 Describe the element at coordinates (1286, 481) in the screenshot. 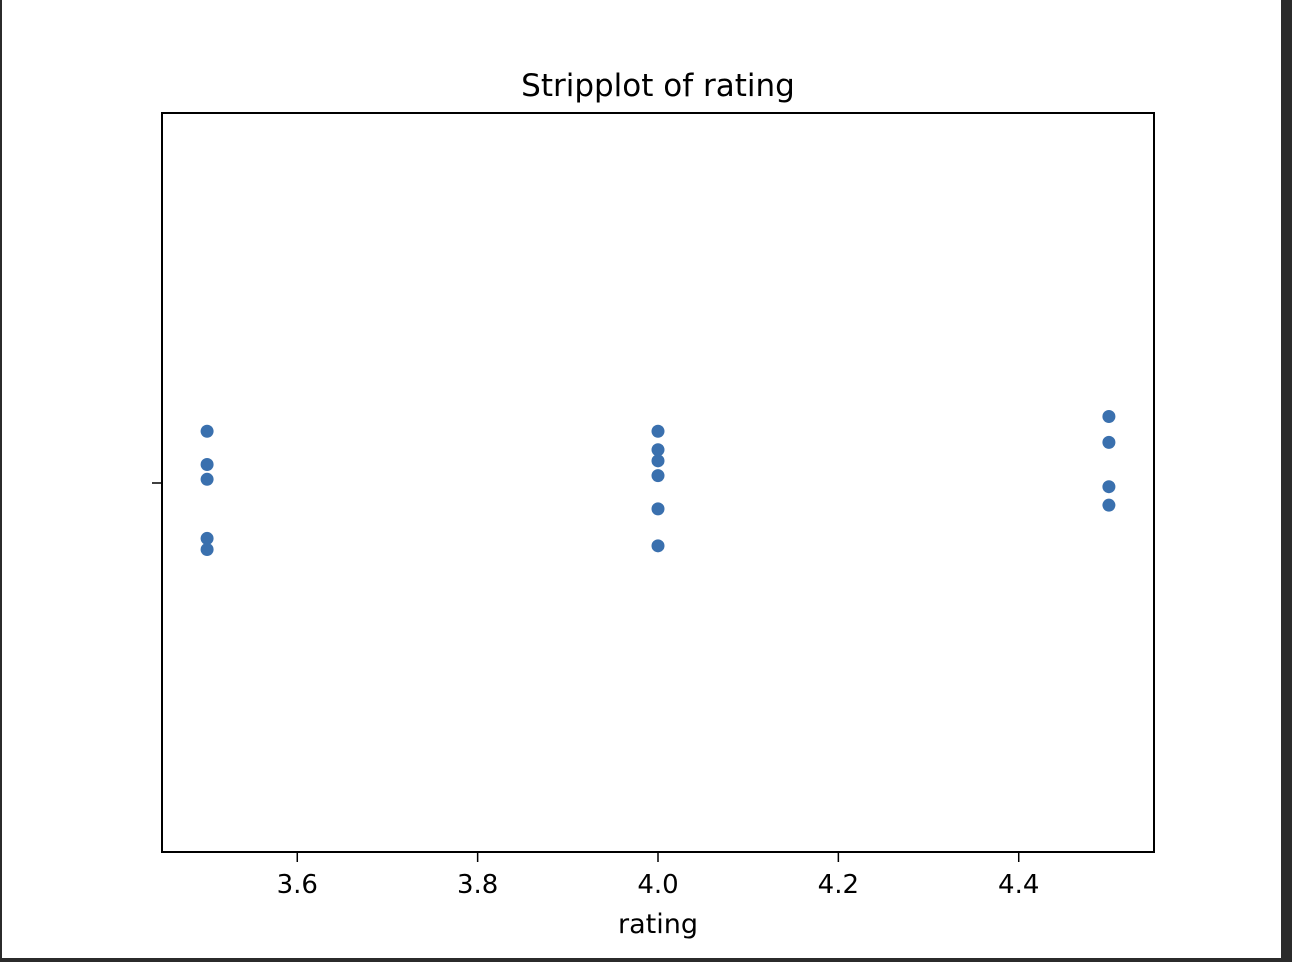

I see `window-edge-right` at that location.